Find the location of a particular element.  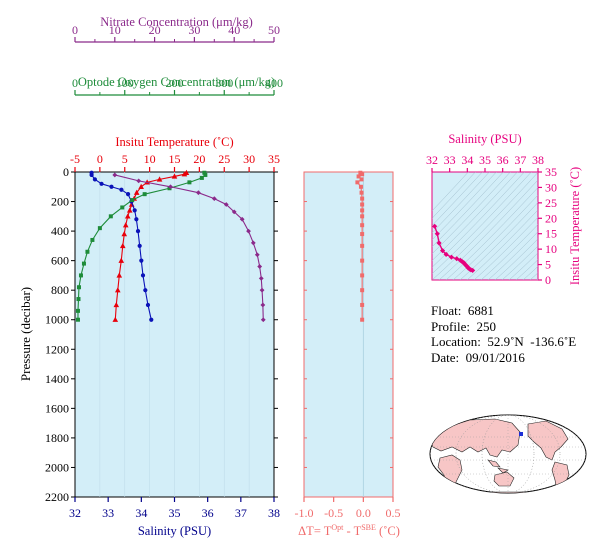

ts-temperature-tick-label: 5 is located at coordinates (548, 265).